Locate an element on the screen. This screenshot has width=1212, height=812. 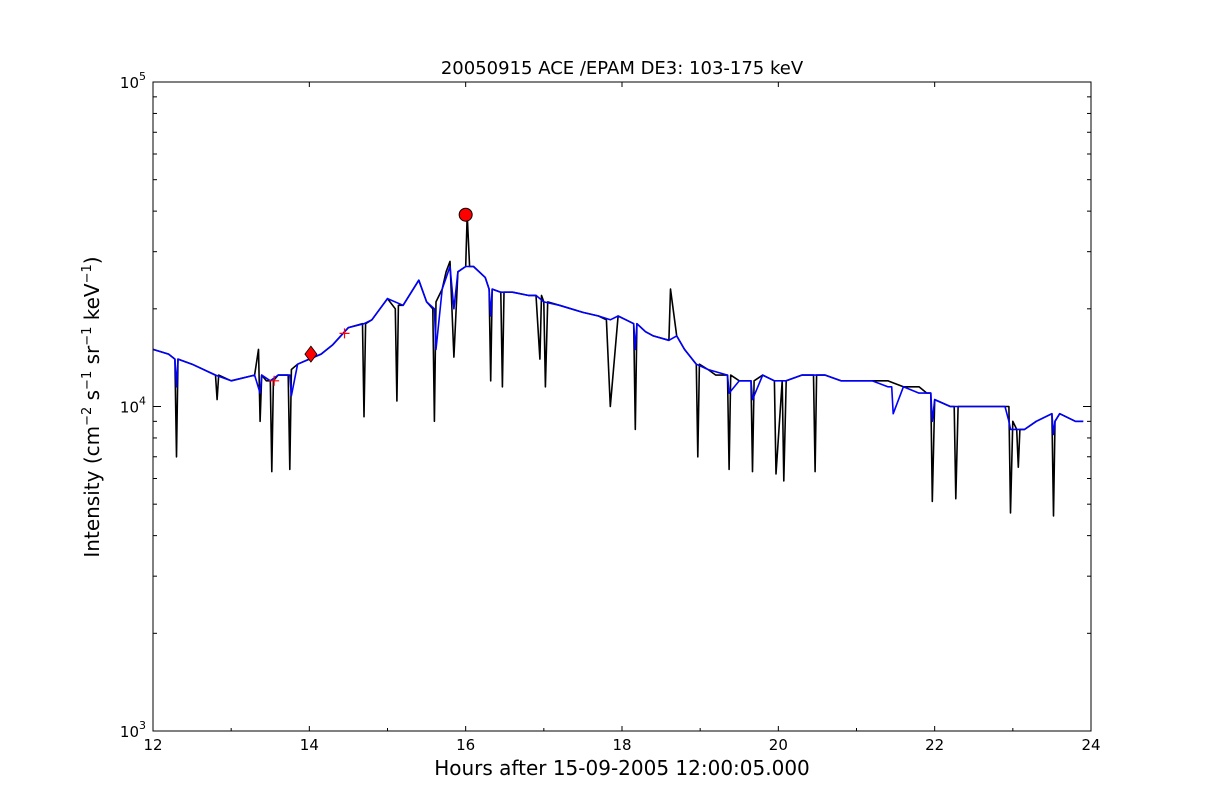
x-tick-label: 24 is located at coordinates (1090, 745).